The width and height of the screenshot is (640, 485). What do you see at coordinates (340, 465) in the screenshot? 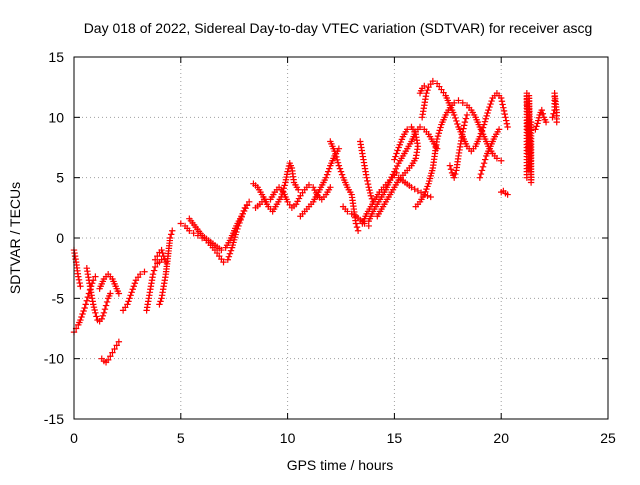
I see `x-axis-label: GPS time / hours` at bounding box center [340, 465].